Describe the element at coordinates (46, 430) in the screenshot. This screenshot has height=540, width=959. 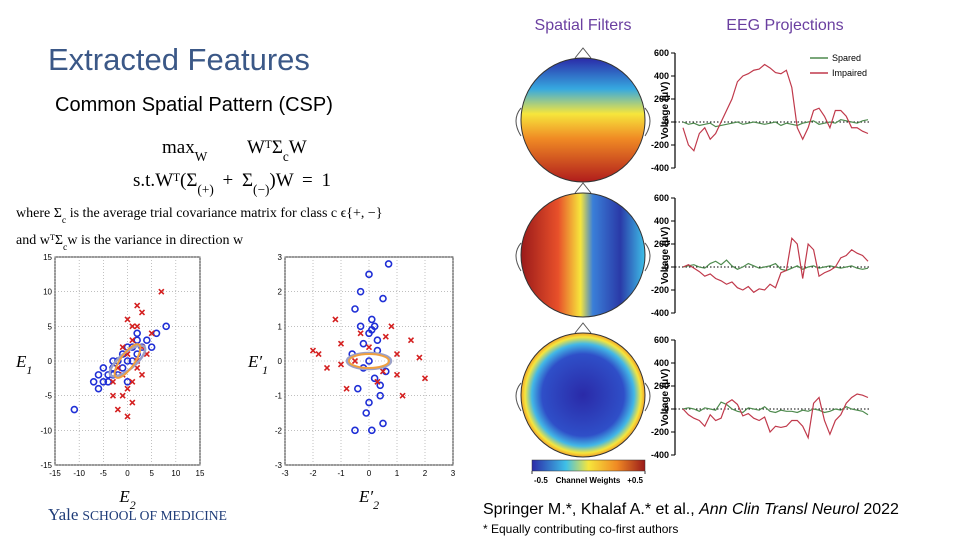
I see `y-tick-label: -10` at that location.